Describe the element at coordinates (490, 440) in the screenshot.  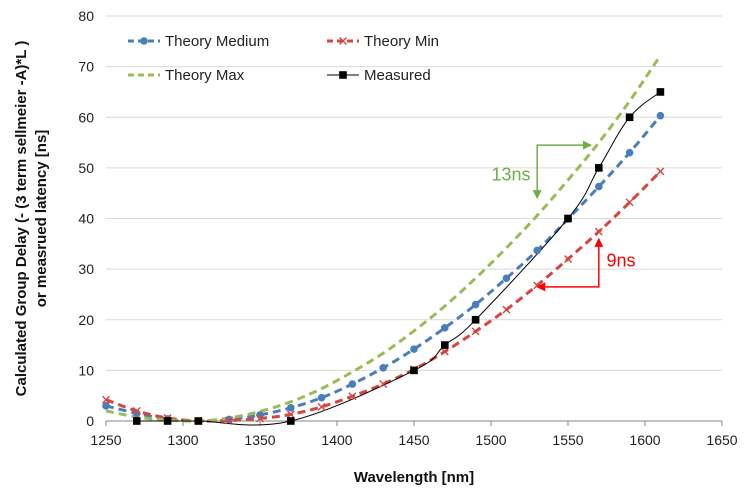
I see `x-tick-label: 1500` at that location.